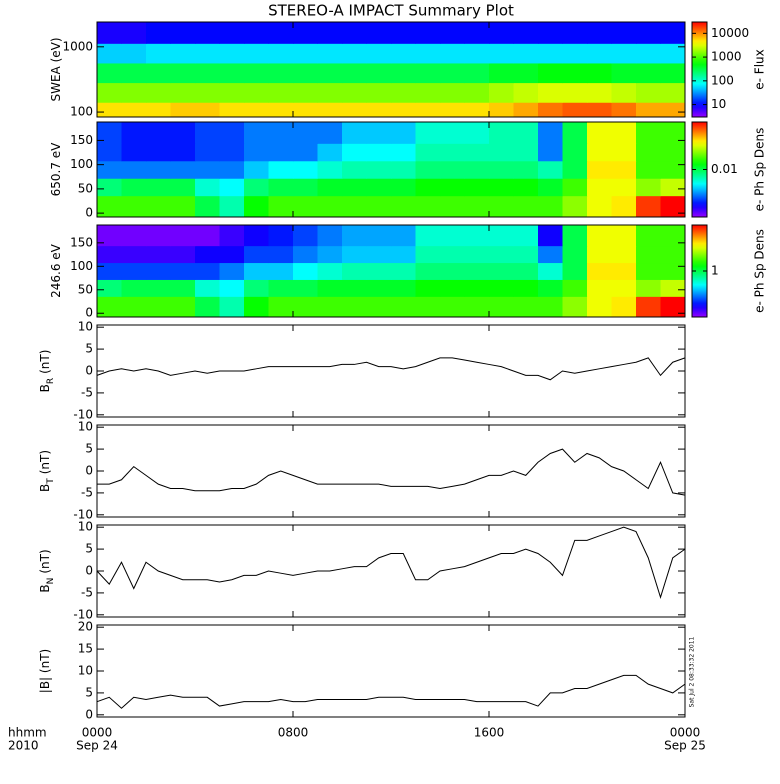  What do you see at coordinates (56, 169) in the screenshot?
I see `y-axis-label: 650.7 eV` at bounding box center [56, 169].